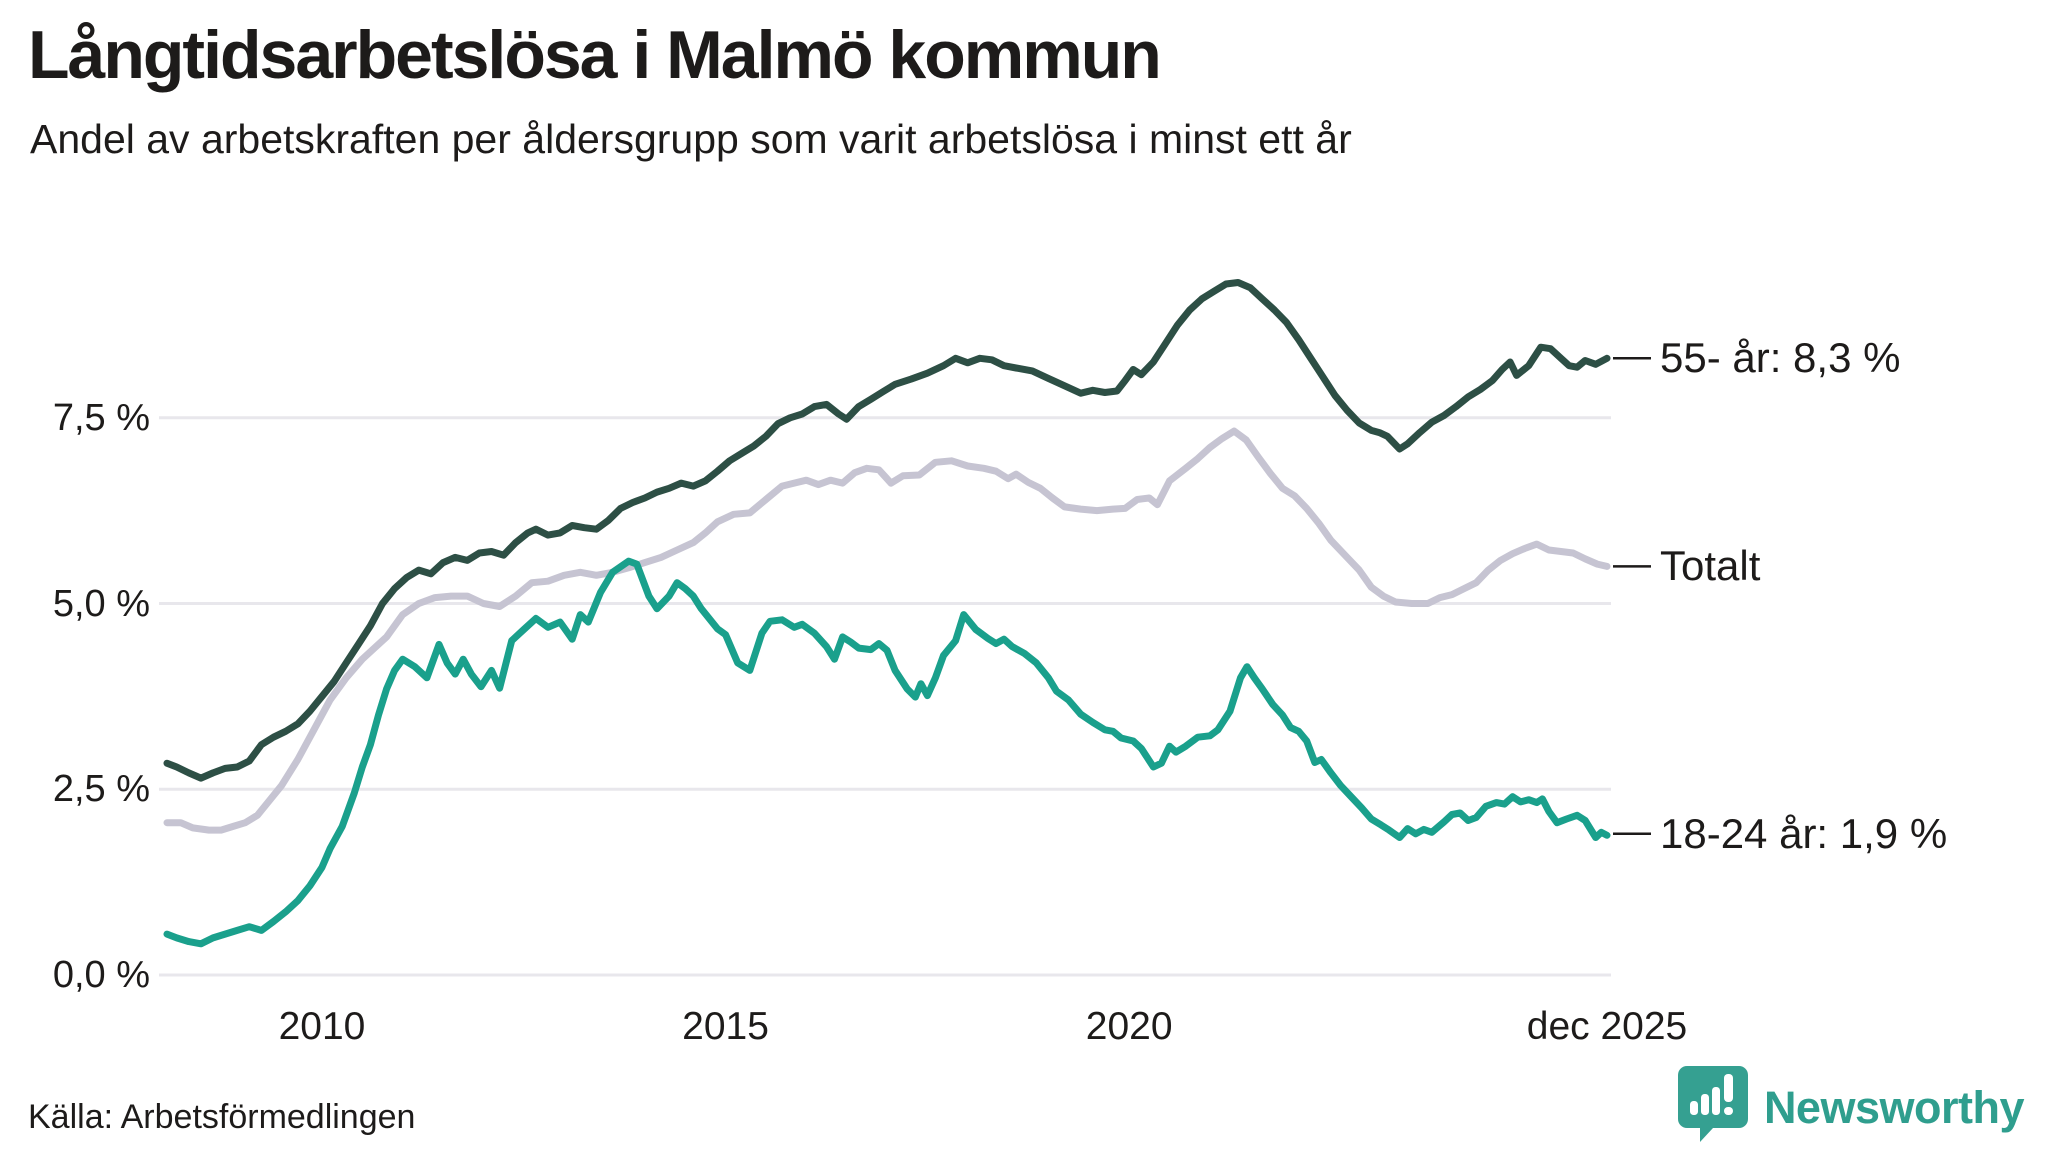 This screenshot has height=1152, width=2048. Describe the element at coordinates (101, 789) in the screenshot. I see `y-tick-2,5: 2,5 %` at that location.